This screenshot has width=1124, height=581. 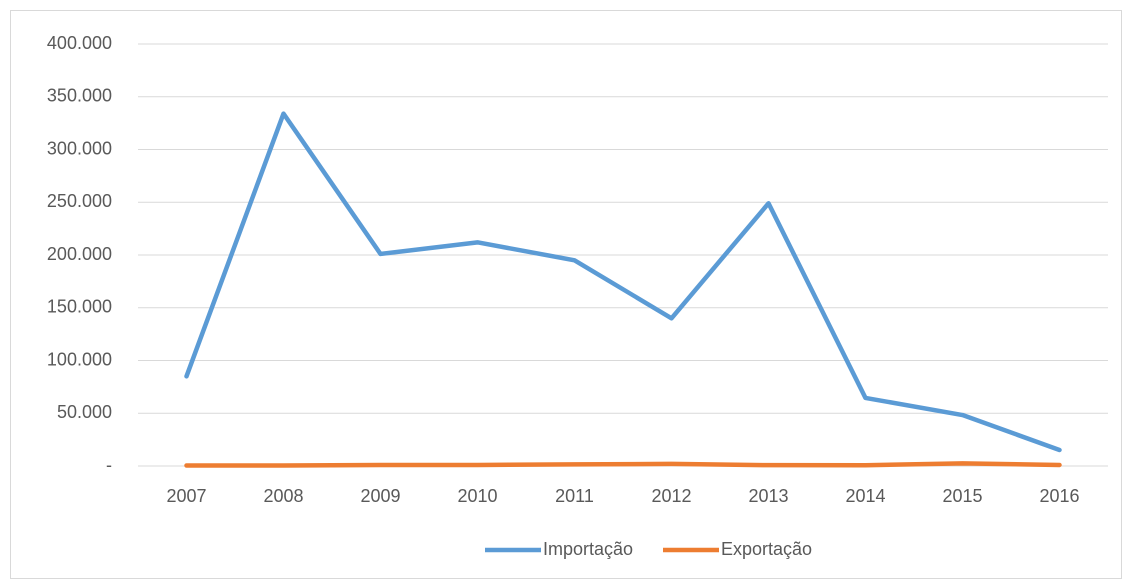 I want to click on x-tick-label: 2015, so click(x=962, y=496).